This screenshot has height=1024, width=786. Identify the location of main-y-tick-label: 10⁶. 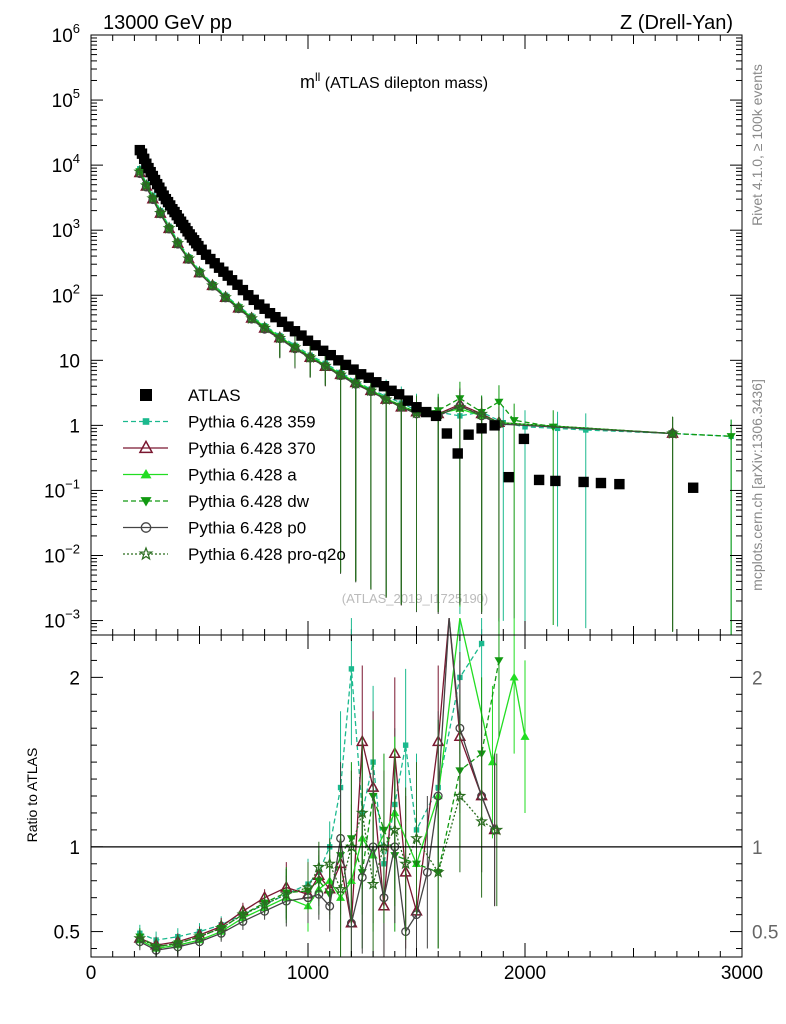
(66, 34).